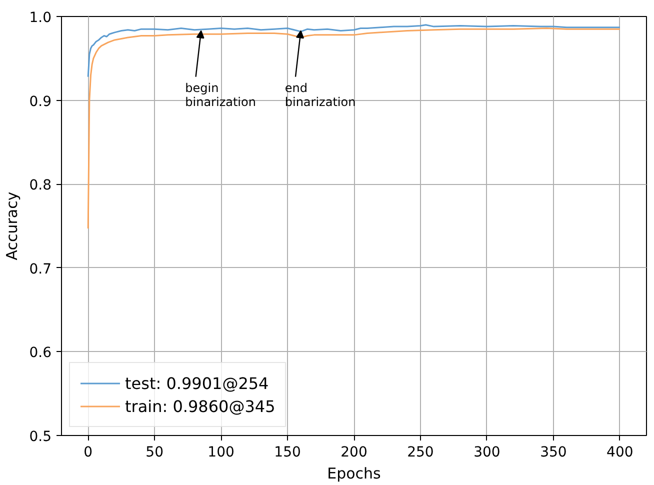 The image size is (654, 485). I want to click on y-tick-label: 0.5, so click(40, 437).